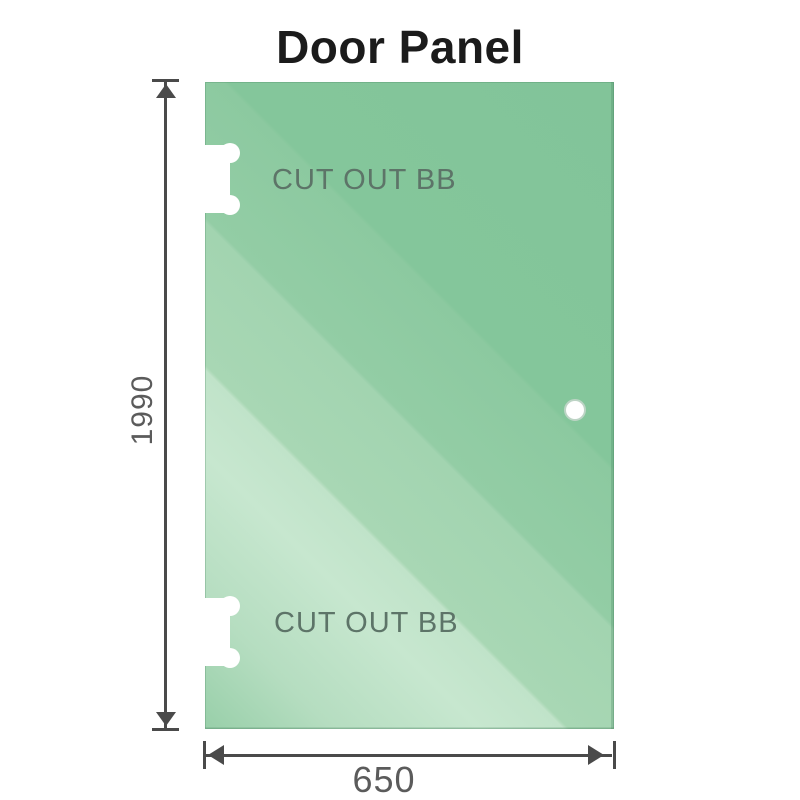 The height and width of the screenshot is (800, 800). Describe the element at coordinates (165, 405) in the screenshot. I see `height-dimension-line` at that location.